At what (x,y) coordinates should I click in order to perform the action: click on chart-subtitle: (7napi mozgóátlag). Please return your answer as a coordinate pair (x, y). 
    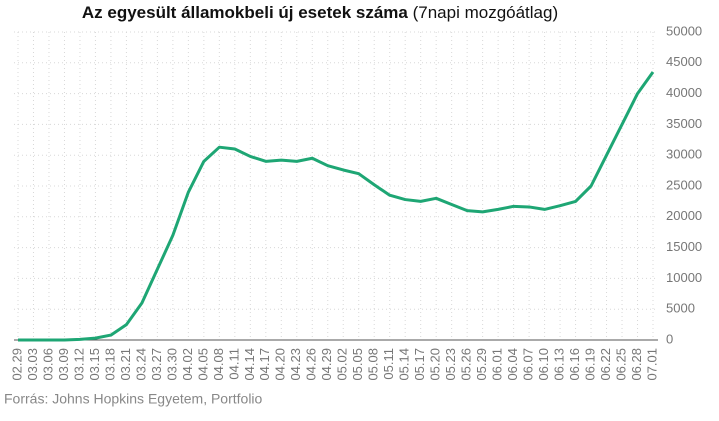
    Looking at the image, I should click on (486, 12).